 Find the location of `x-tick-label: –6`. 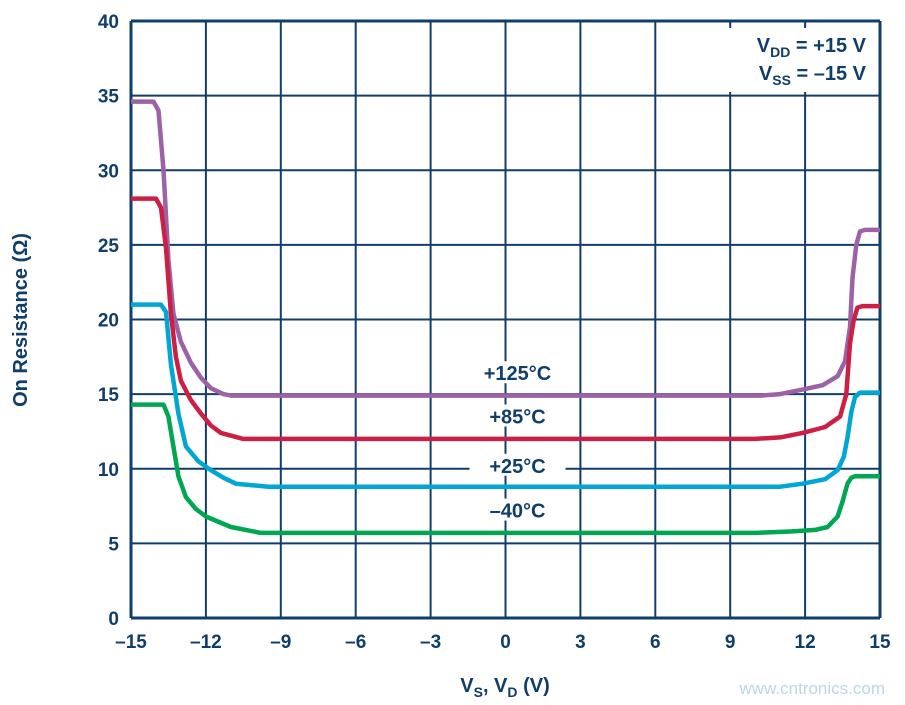

x-tick-label: –6 is located at coordinates (355, 642).